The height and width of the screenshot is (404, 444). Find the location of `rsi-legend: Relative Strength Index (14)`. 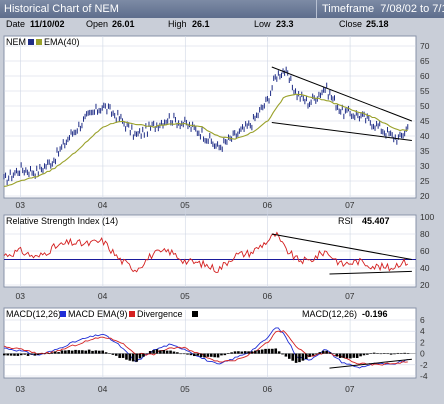

rsi-legend: Relative Strength Index (14) is located at coordinates (62, 221).